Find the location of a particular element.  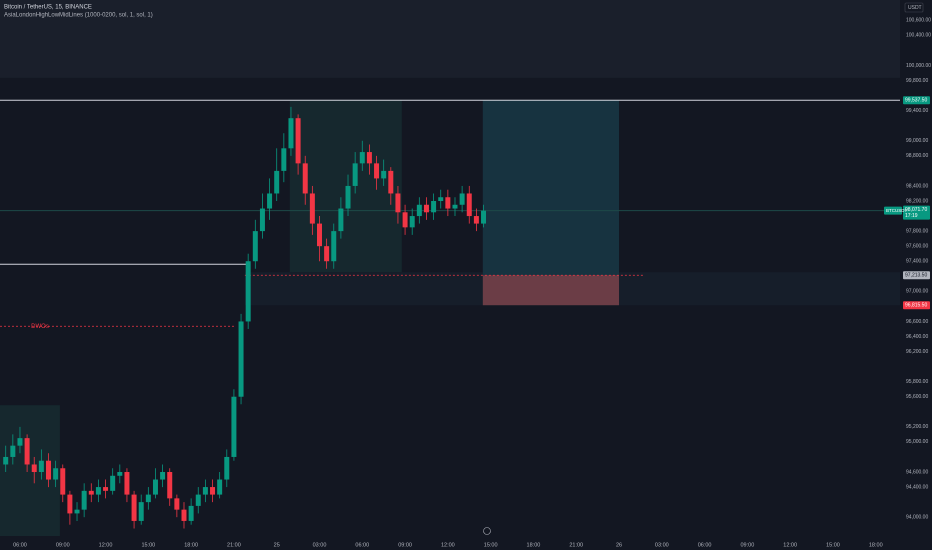

chart-title: Bitcoin / TetherUS, 15, BINANCE is located at coordinates (48, 8).